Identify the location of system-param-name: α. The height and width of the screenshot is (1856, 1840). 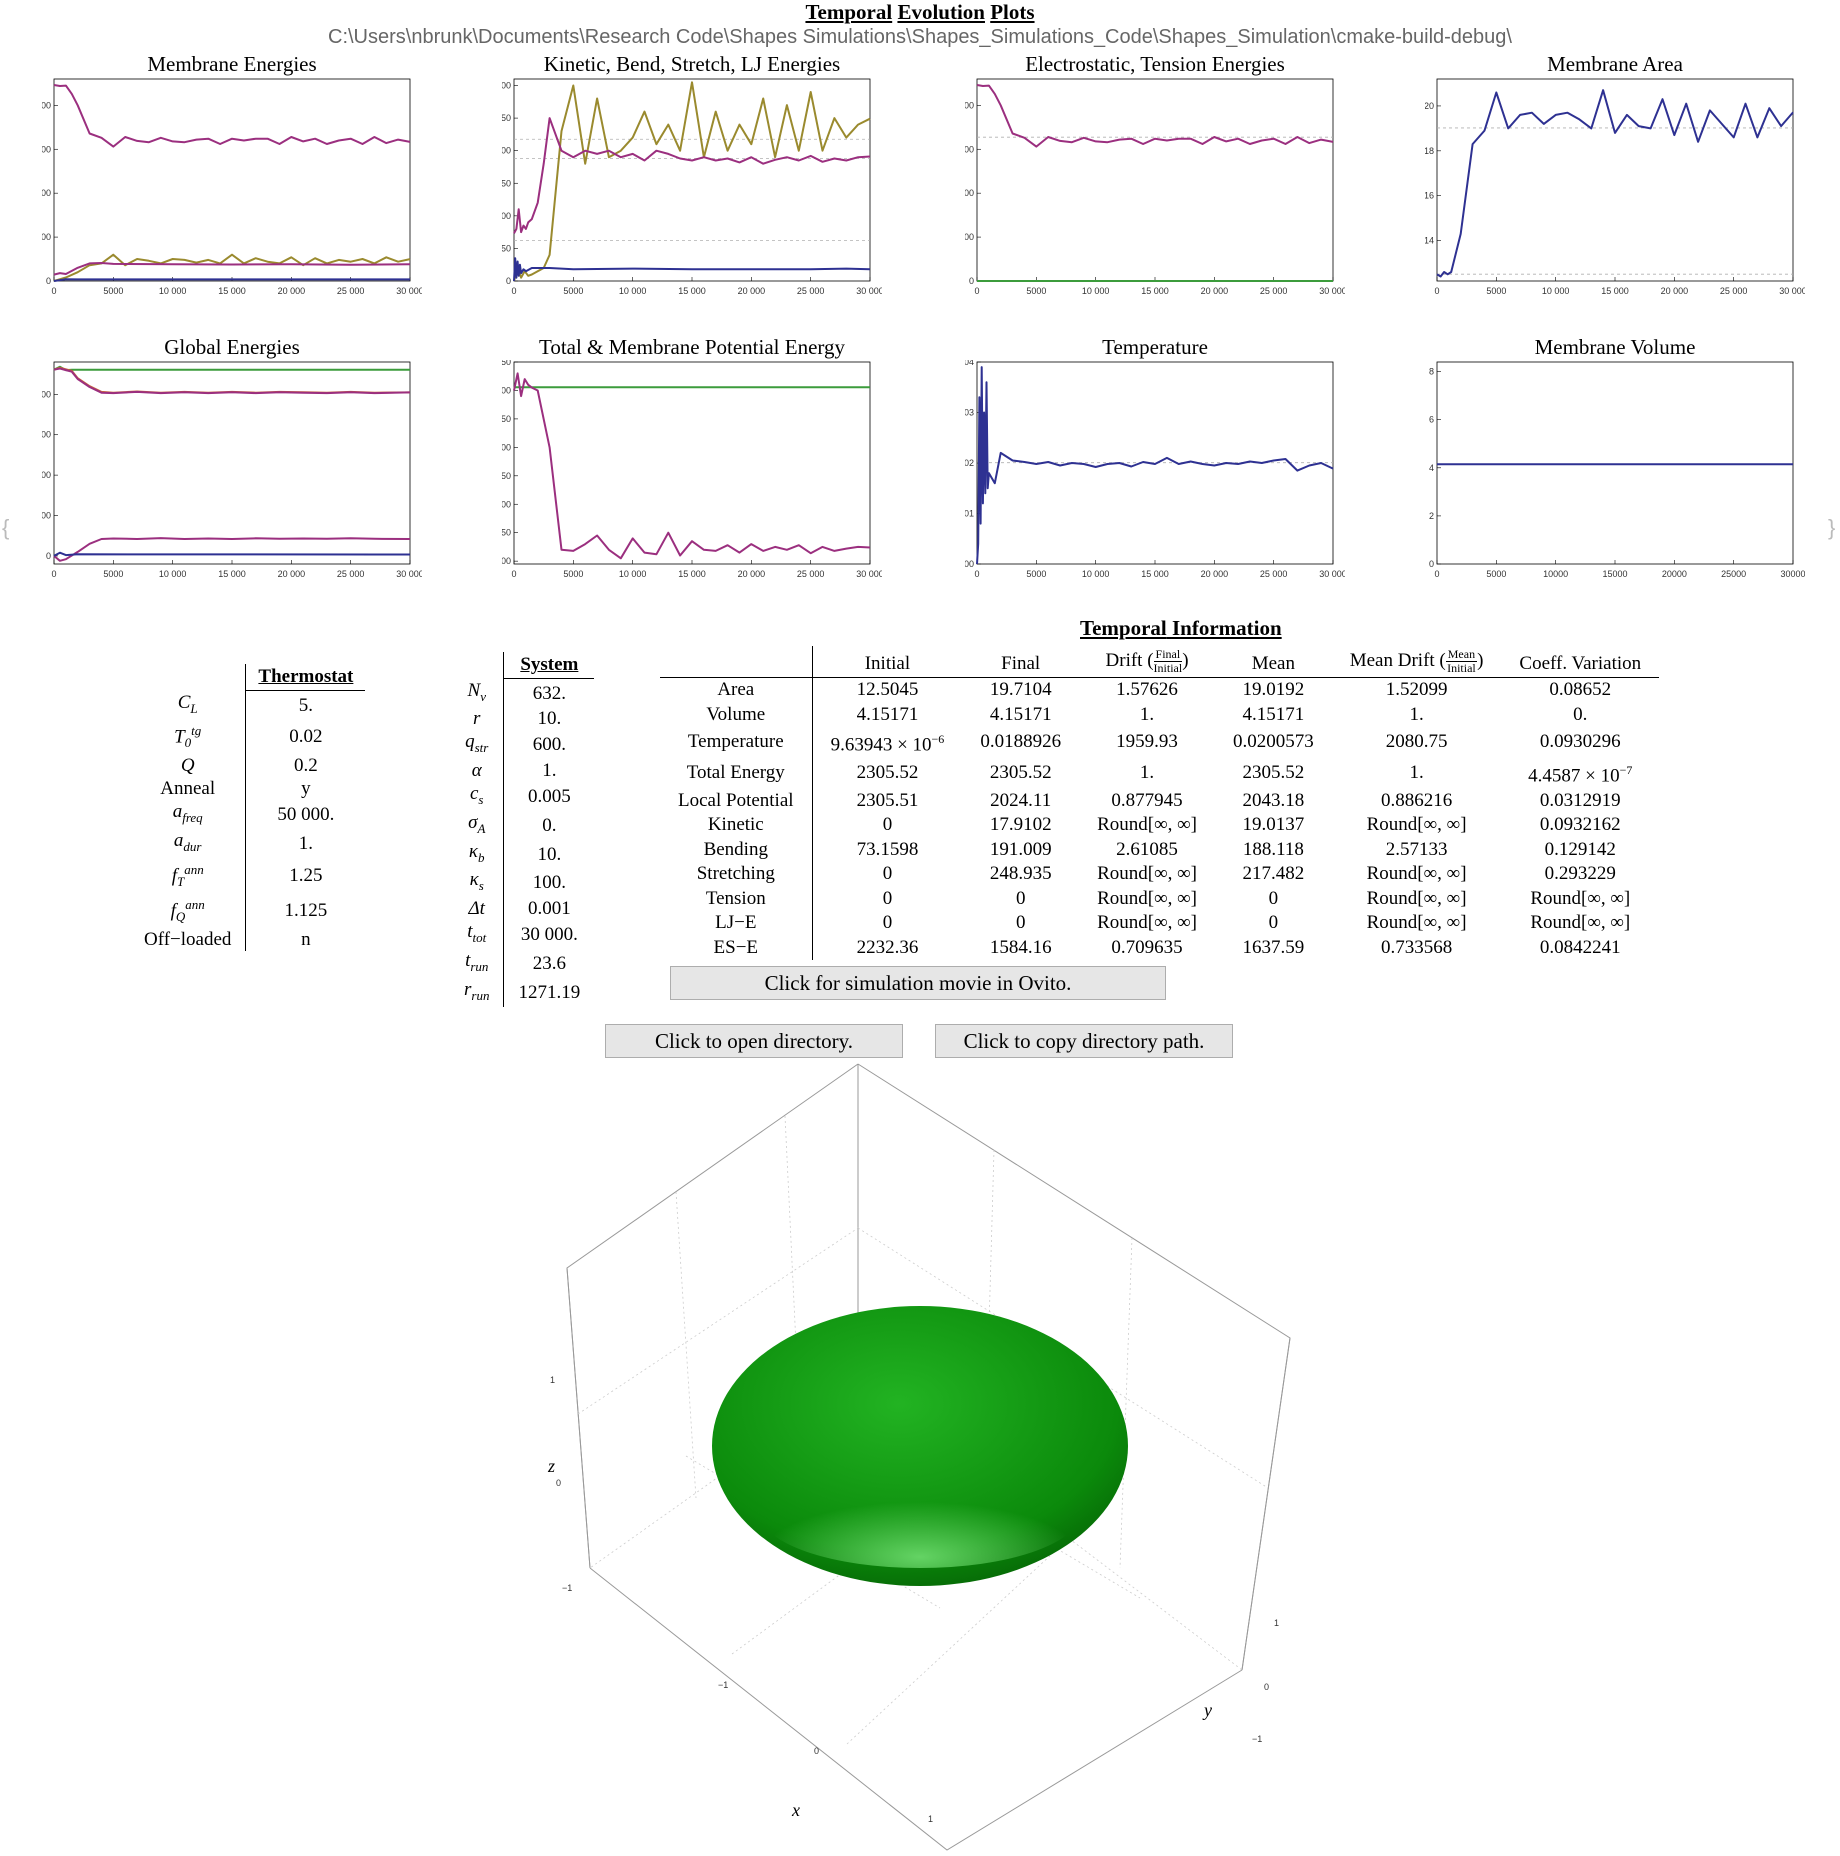
(477, 771).